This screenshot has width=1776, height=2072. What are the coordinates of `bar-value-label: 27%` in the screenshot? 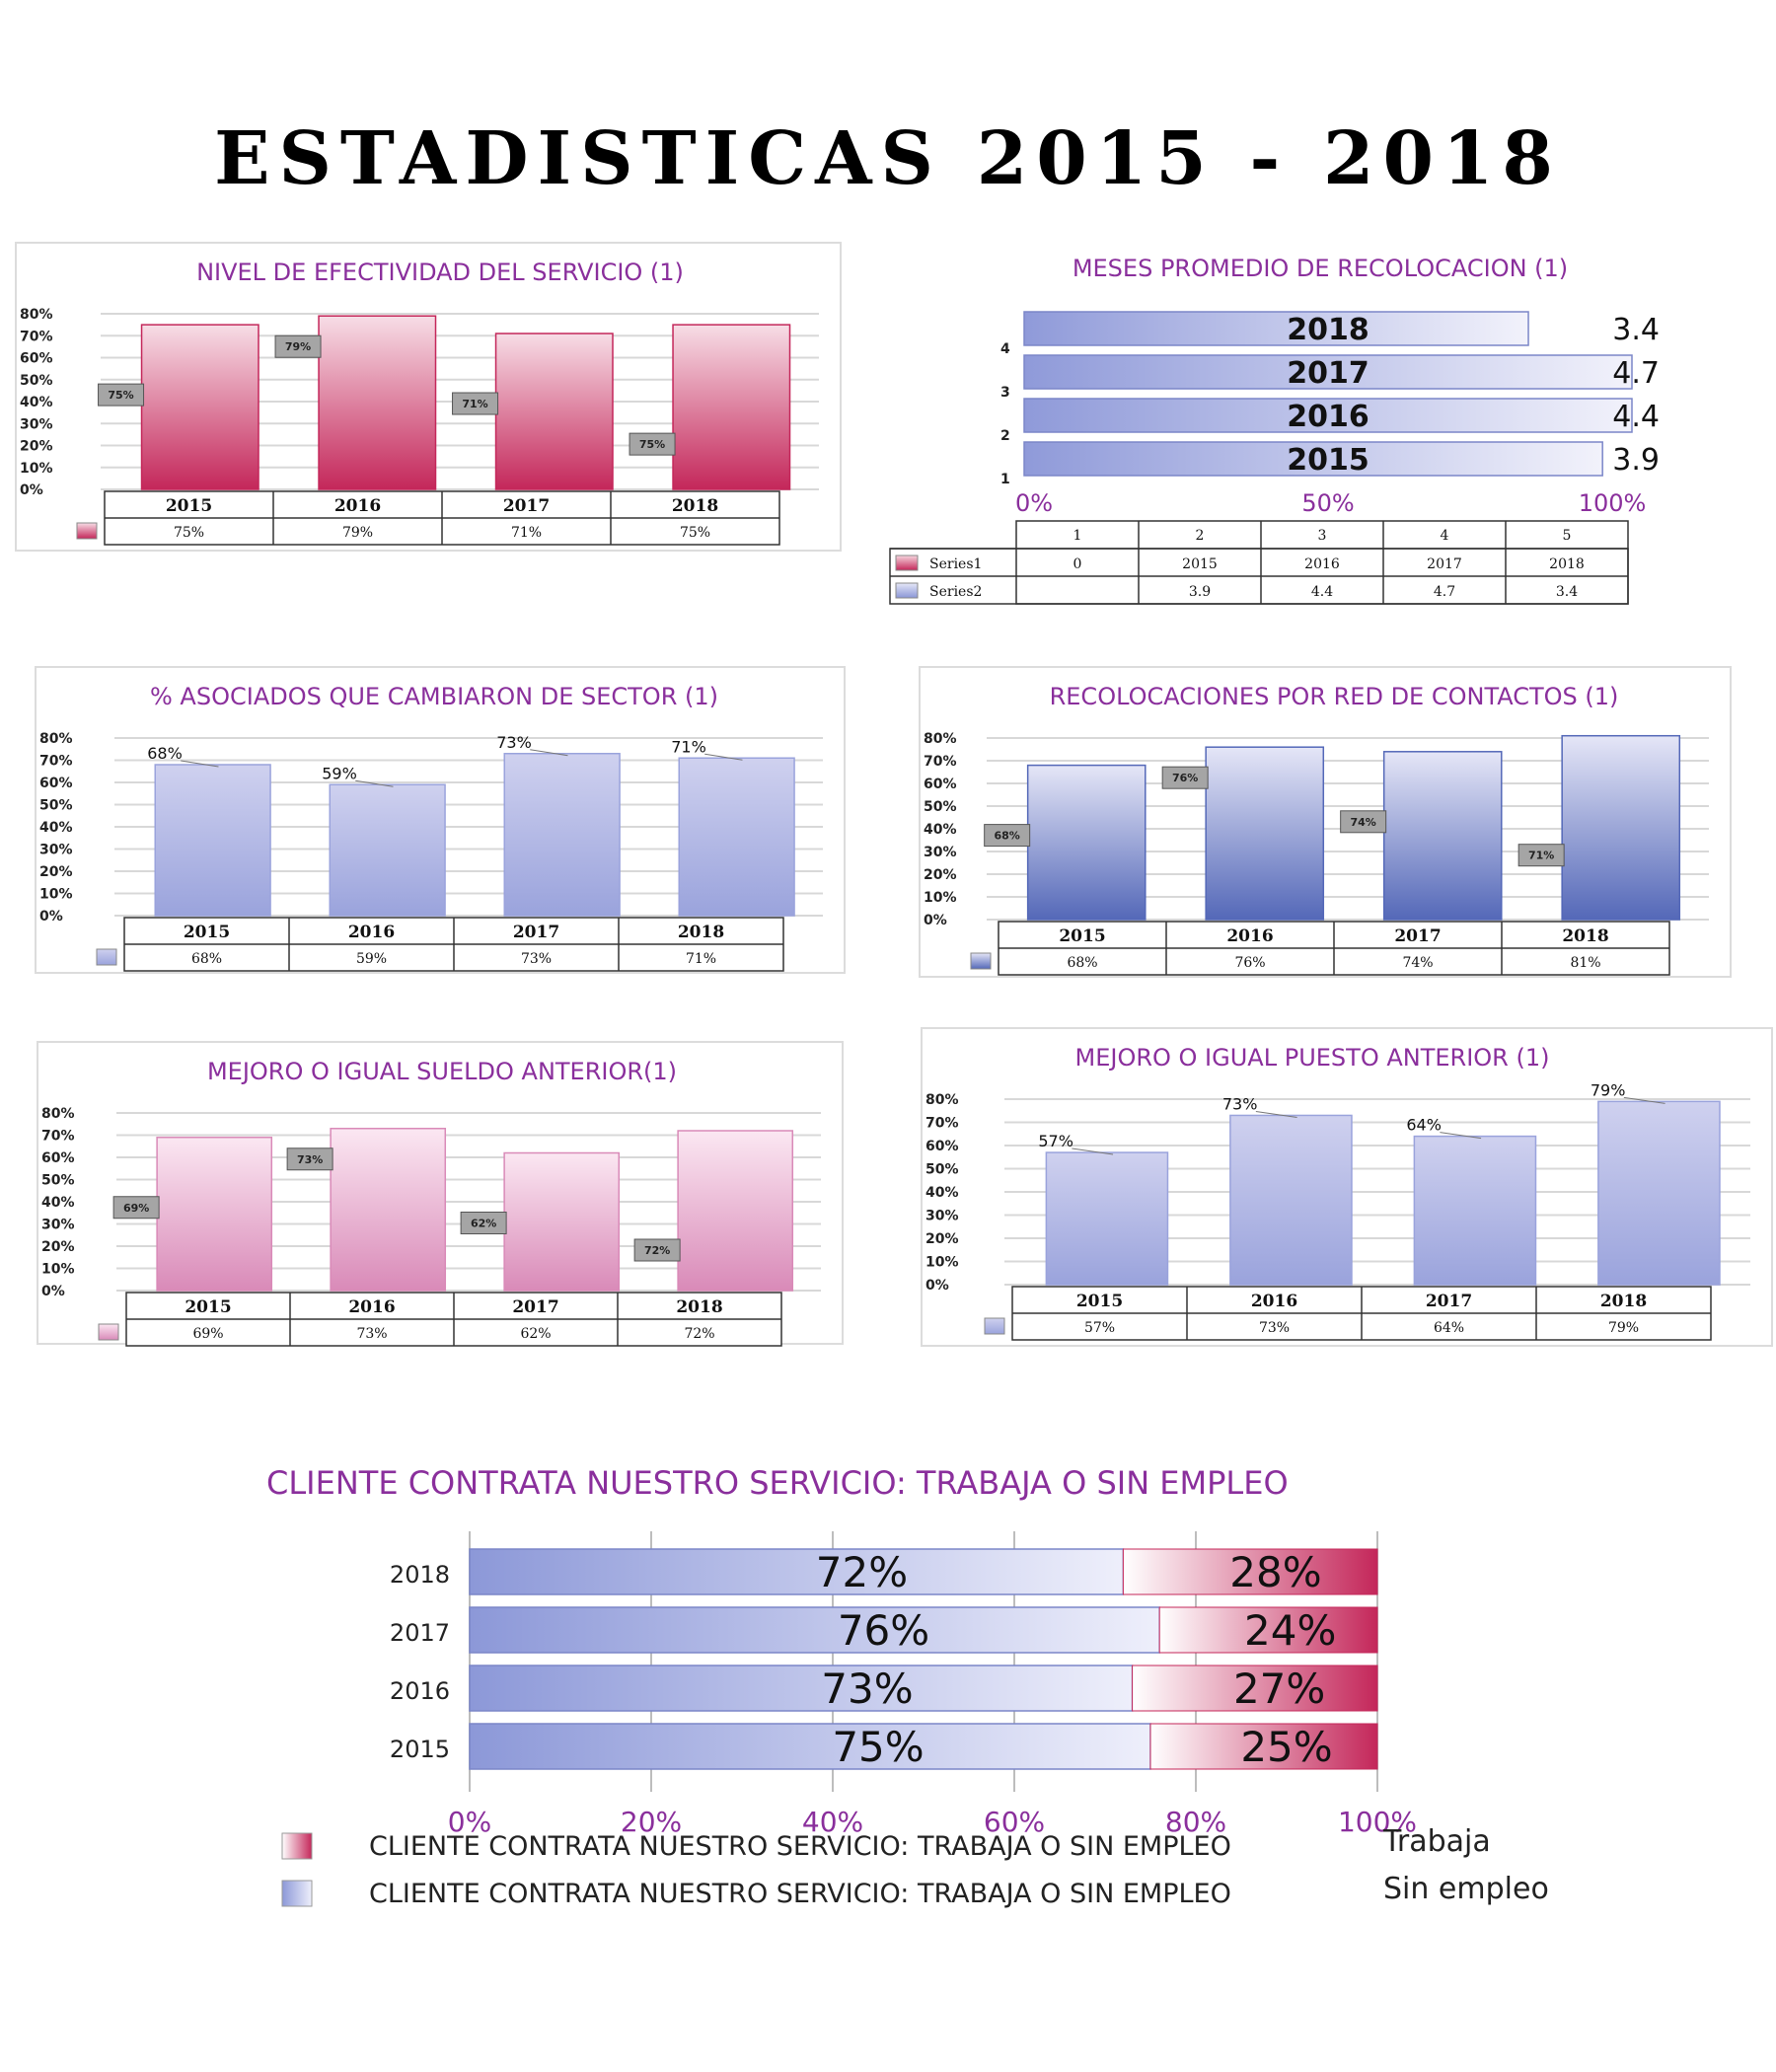 It's located at (1279, 1689).